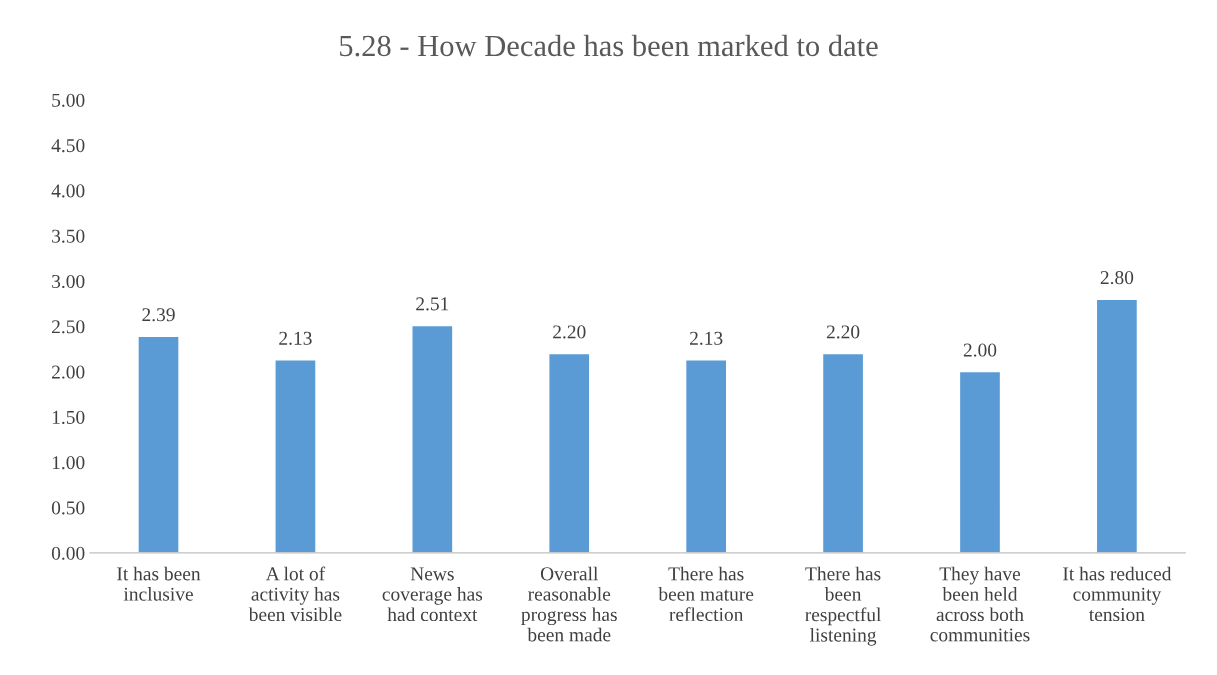  I want to click on y-tick-label: 1.00, so click(68, 463).